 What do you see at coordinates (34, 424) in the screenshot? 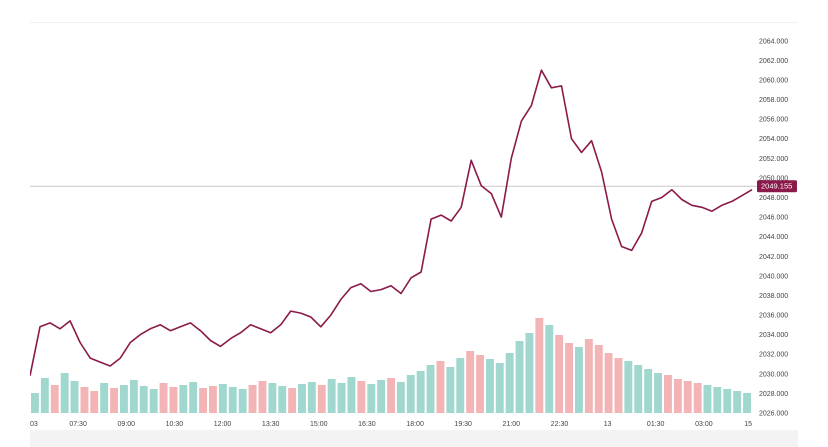
I see `x-tick-label: 03` at bounding box center [34, 424].